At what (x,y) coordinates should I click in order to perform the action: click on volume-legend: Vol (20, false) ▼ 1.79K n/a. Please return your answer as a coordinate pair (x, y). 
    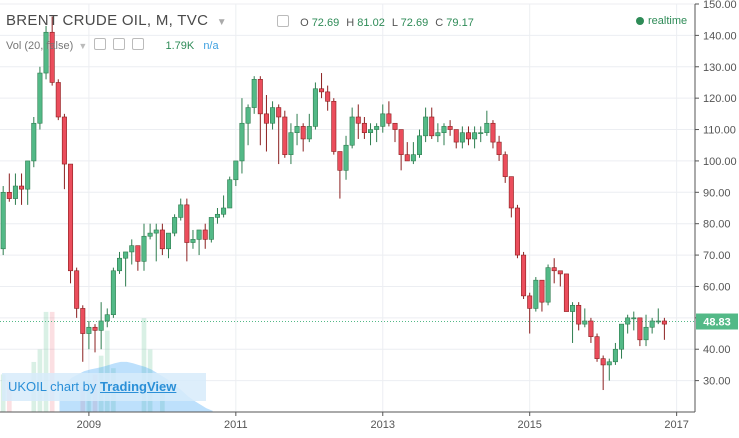
    Looking at the image, I should click on (112, 45).